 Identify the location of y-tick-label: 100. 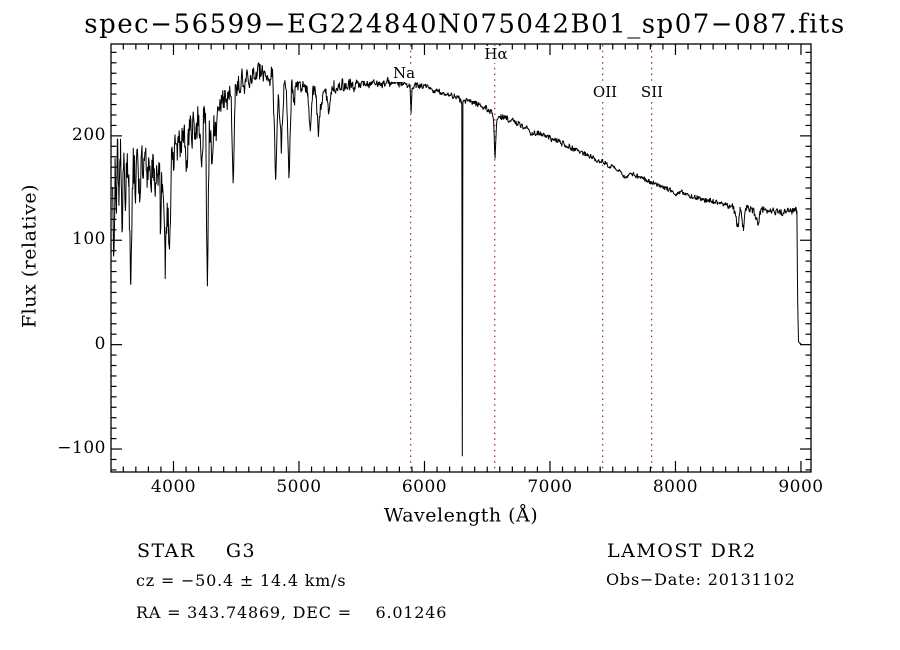
(89, 239).